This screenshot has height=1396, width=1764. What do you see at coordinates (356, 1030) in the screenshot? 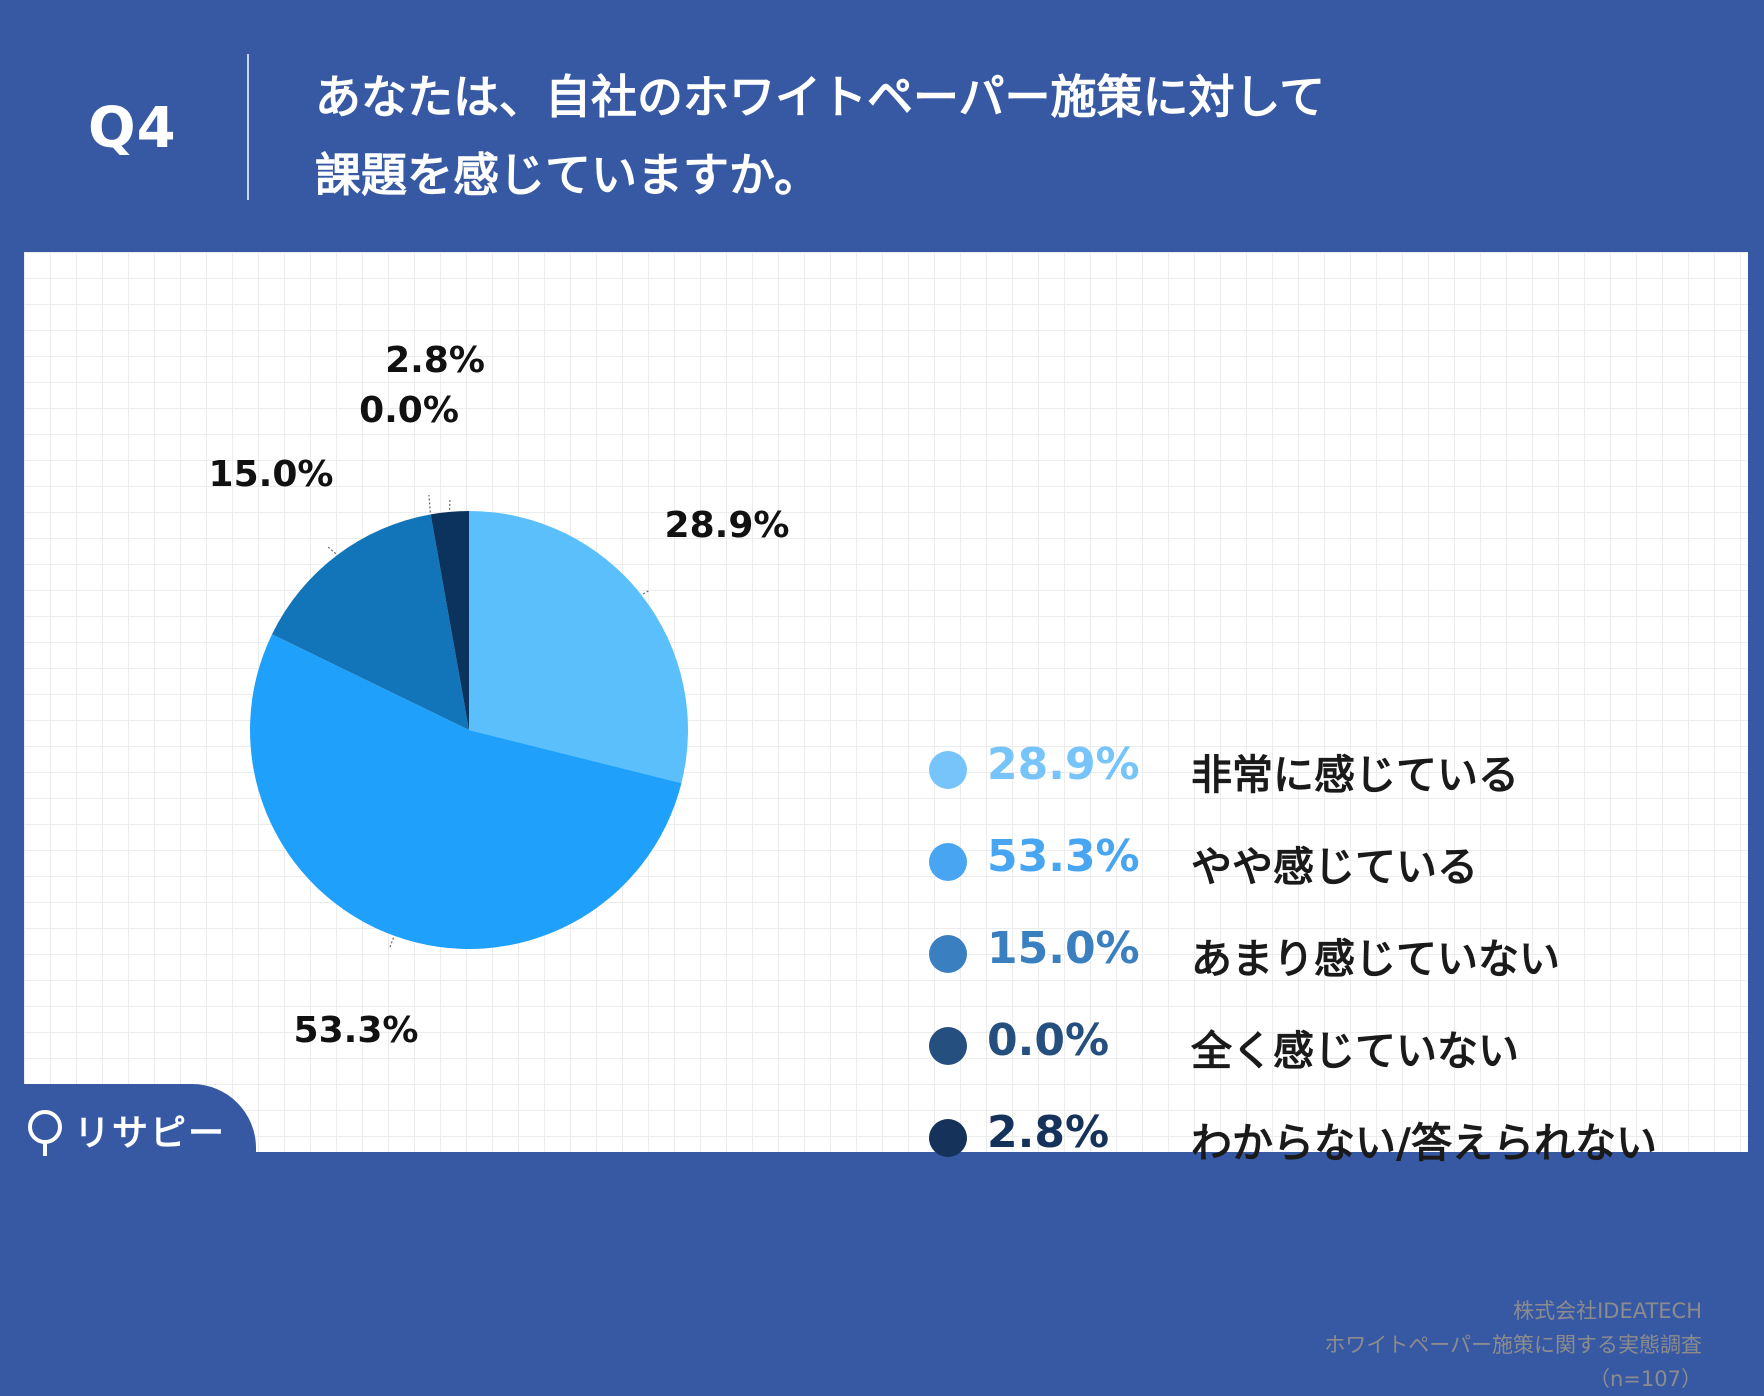
I see `pie-data-label: 53.3%` at bounding box center [356, 1030].